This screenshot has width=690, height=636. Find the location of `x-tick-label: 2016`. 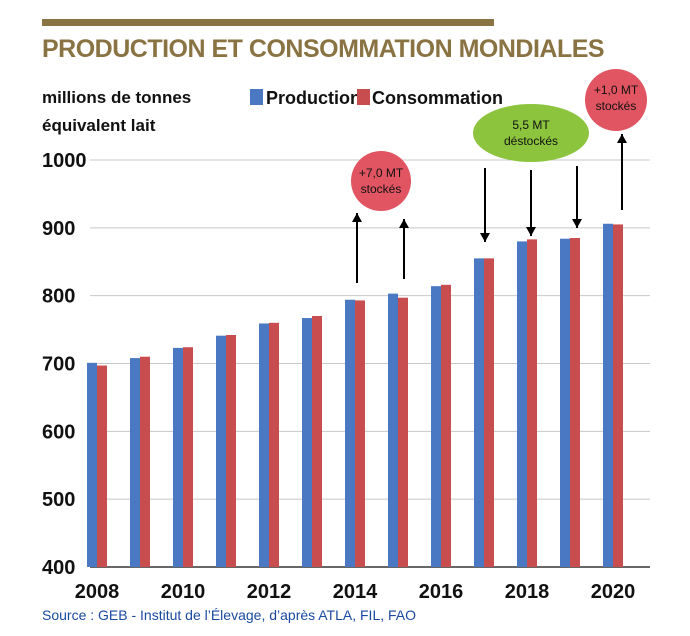

x-tick-label: 2016 is located at coordinates (441, 592).